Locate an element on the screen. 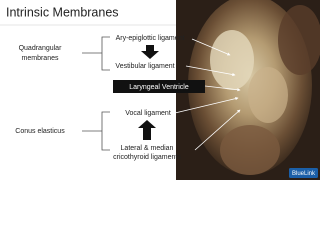 The width and height of the screenshot is (320, 240). ventricle-box is located at coordinates (159, 86).